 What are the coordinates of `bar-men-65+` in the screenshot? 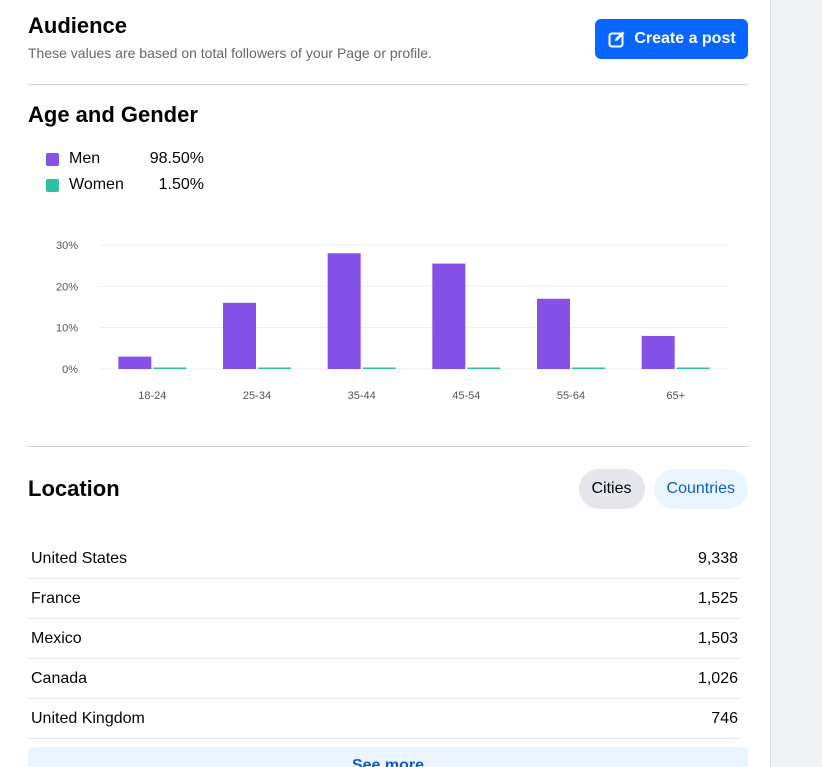 It's located at (658, 352).